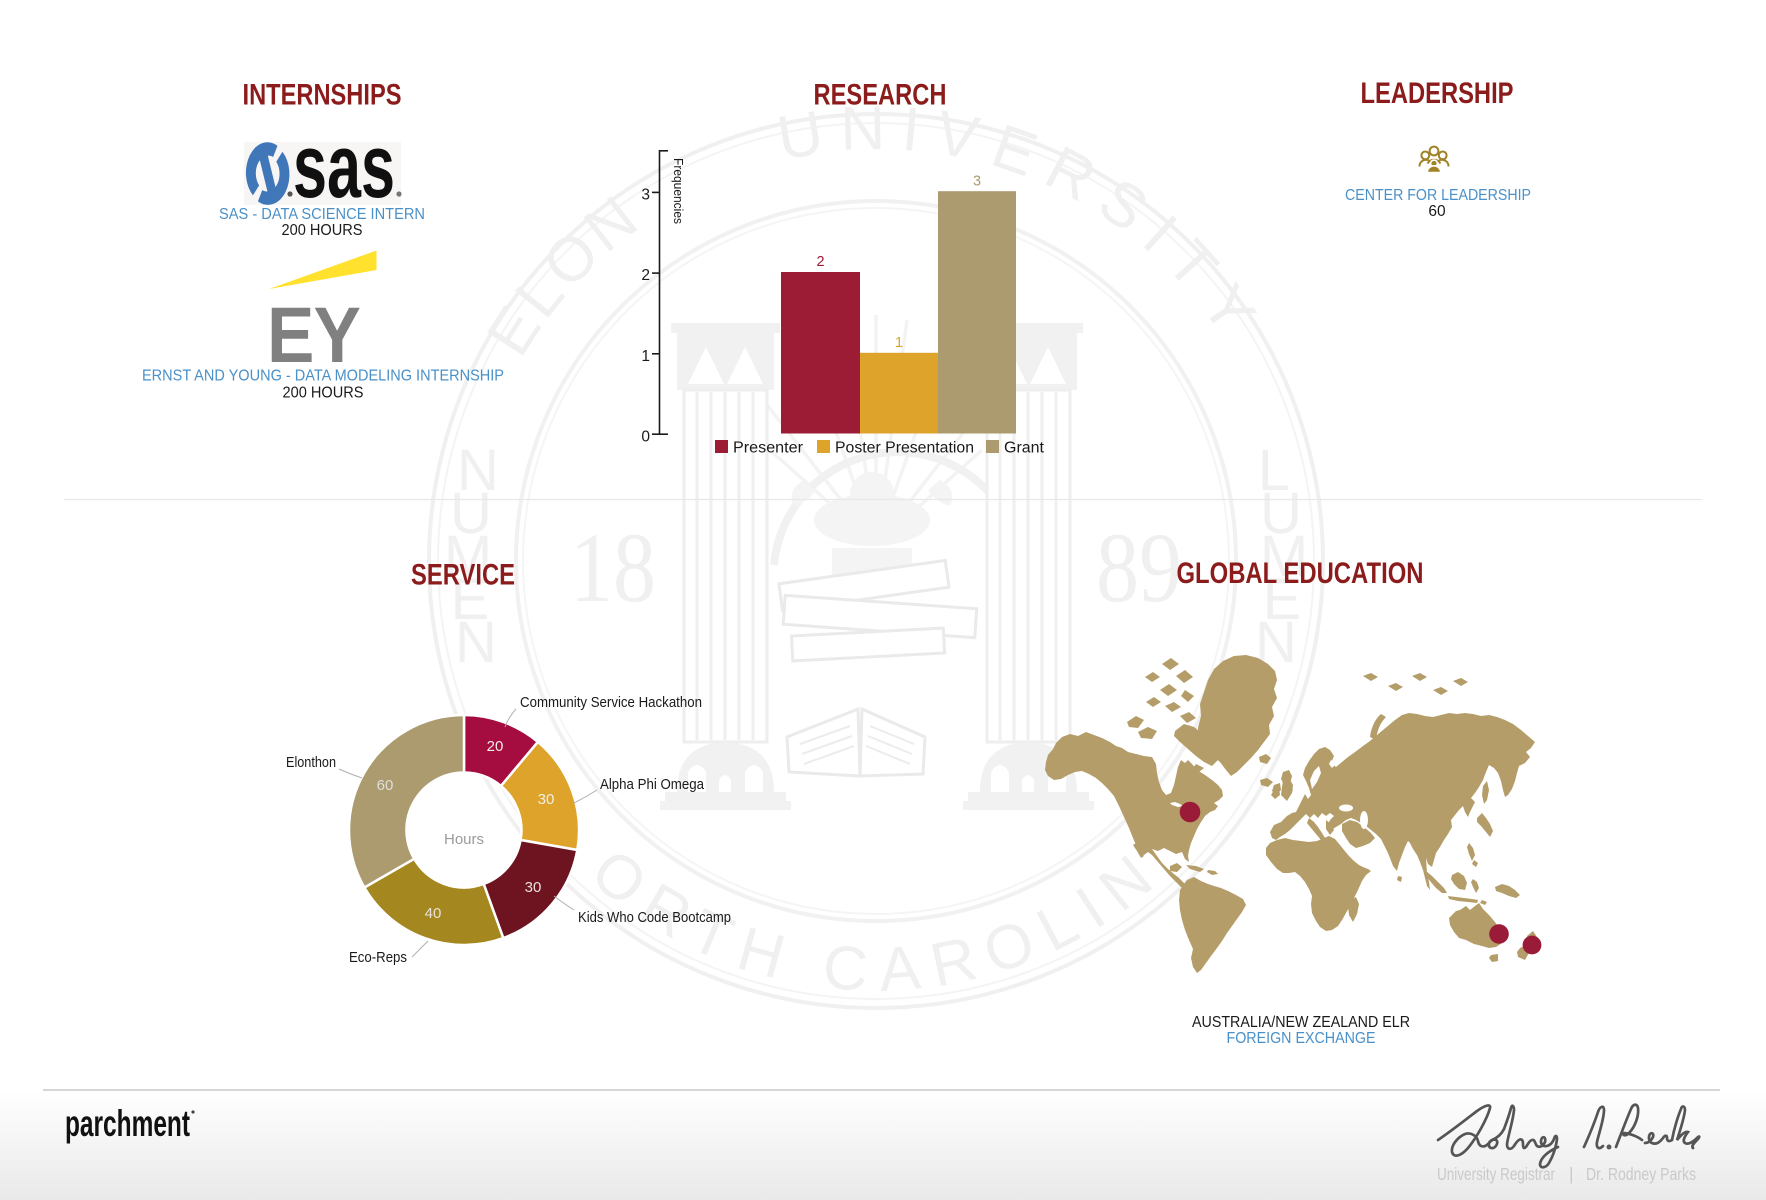  What do you see at coordinates (311, 763) in the screenshot?
I see `svg-text: Elonthon` at bounding box center [311, 763].